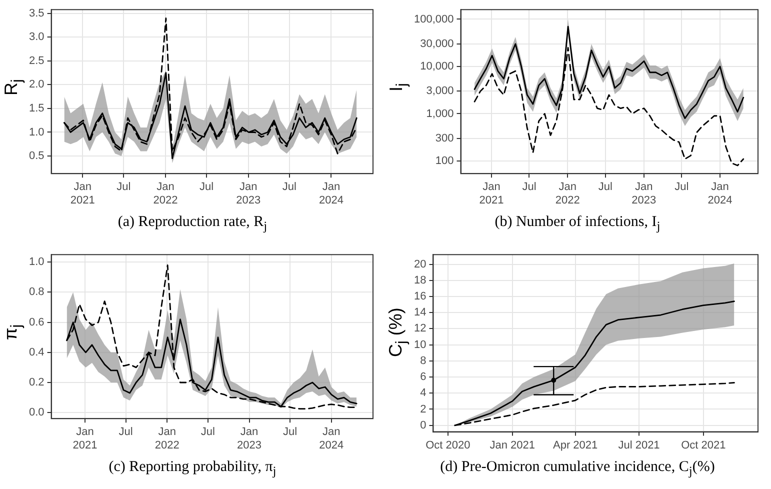 The width and height of the screenshot is (771, 489). What do you see at coordinates (36, 156) in the screenshot?
I see `y-tick-label: 0.5` at bounding box center [36, 156].